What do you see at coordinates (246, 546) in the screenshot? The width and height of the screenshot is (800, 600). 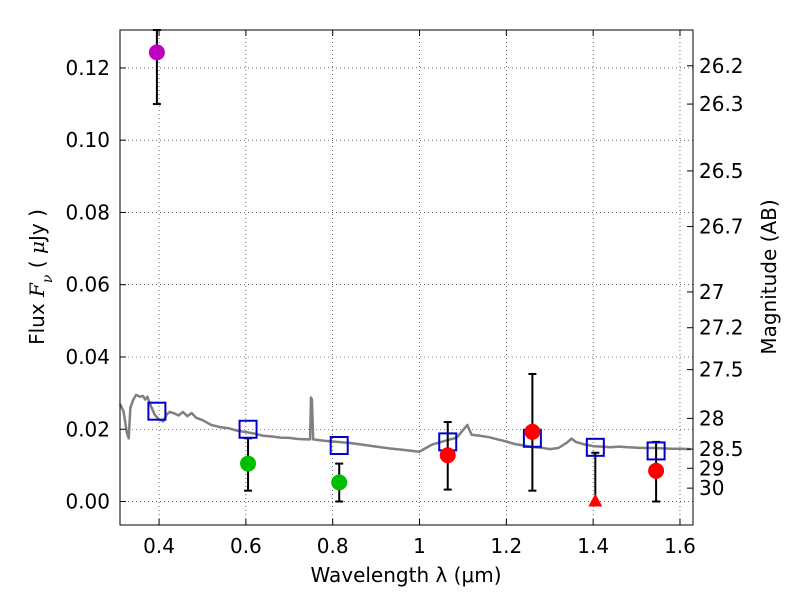 I see `x-tick-label: 0.6` at bounding box center [246, 546].